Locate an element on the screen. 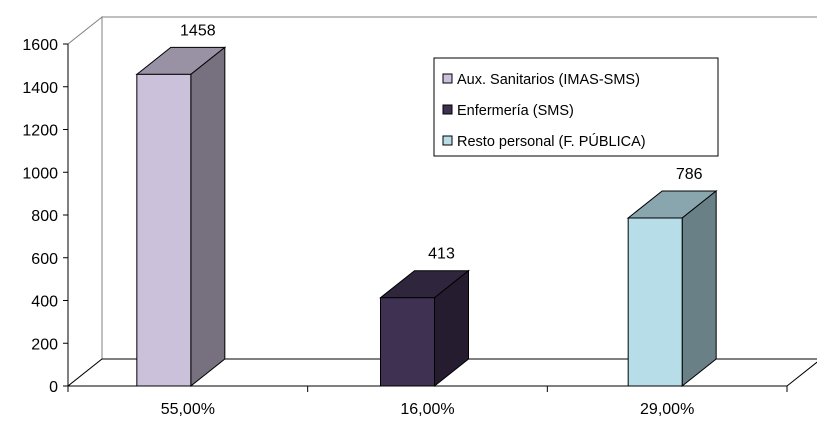 This screenshot has height=426, width=817. data-label: 786 is located at coordinates (689, 174).